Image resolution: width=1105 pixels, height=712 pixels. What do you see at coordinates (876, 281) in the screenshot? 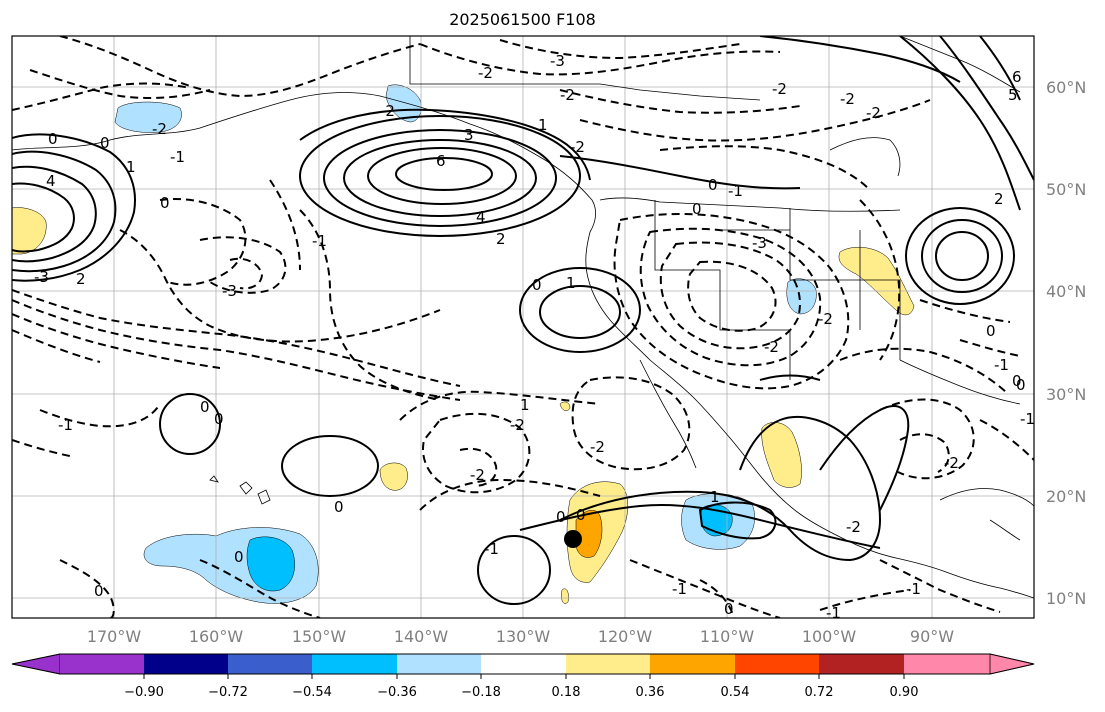
I see `shade-greatlakes-yellow` at bounding box center [876, 281].